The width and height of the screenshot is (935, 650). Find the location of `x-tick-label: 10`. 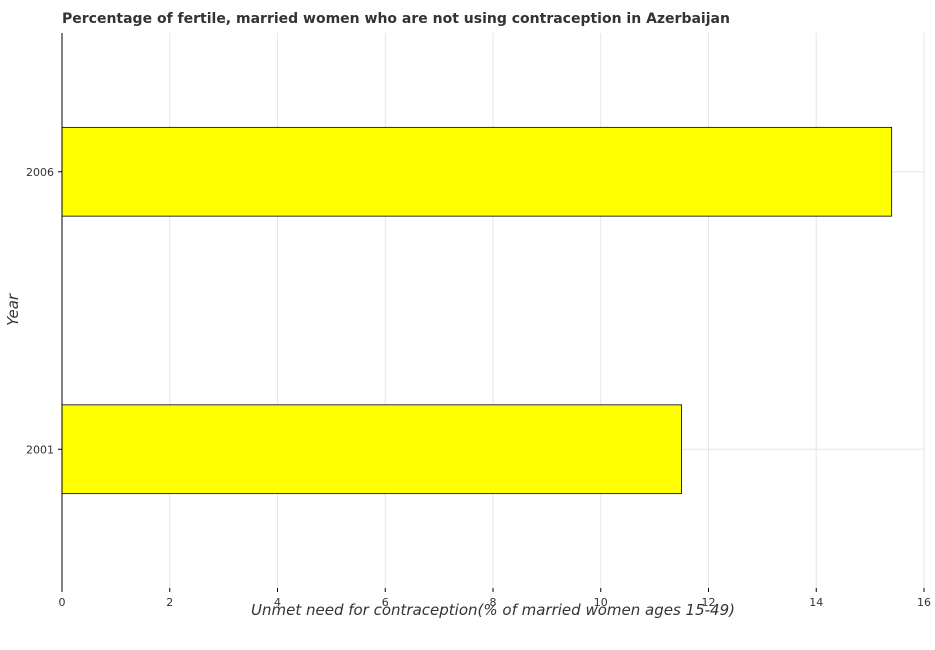

x-tick-label: 10 is located at coordinates (601, 602).